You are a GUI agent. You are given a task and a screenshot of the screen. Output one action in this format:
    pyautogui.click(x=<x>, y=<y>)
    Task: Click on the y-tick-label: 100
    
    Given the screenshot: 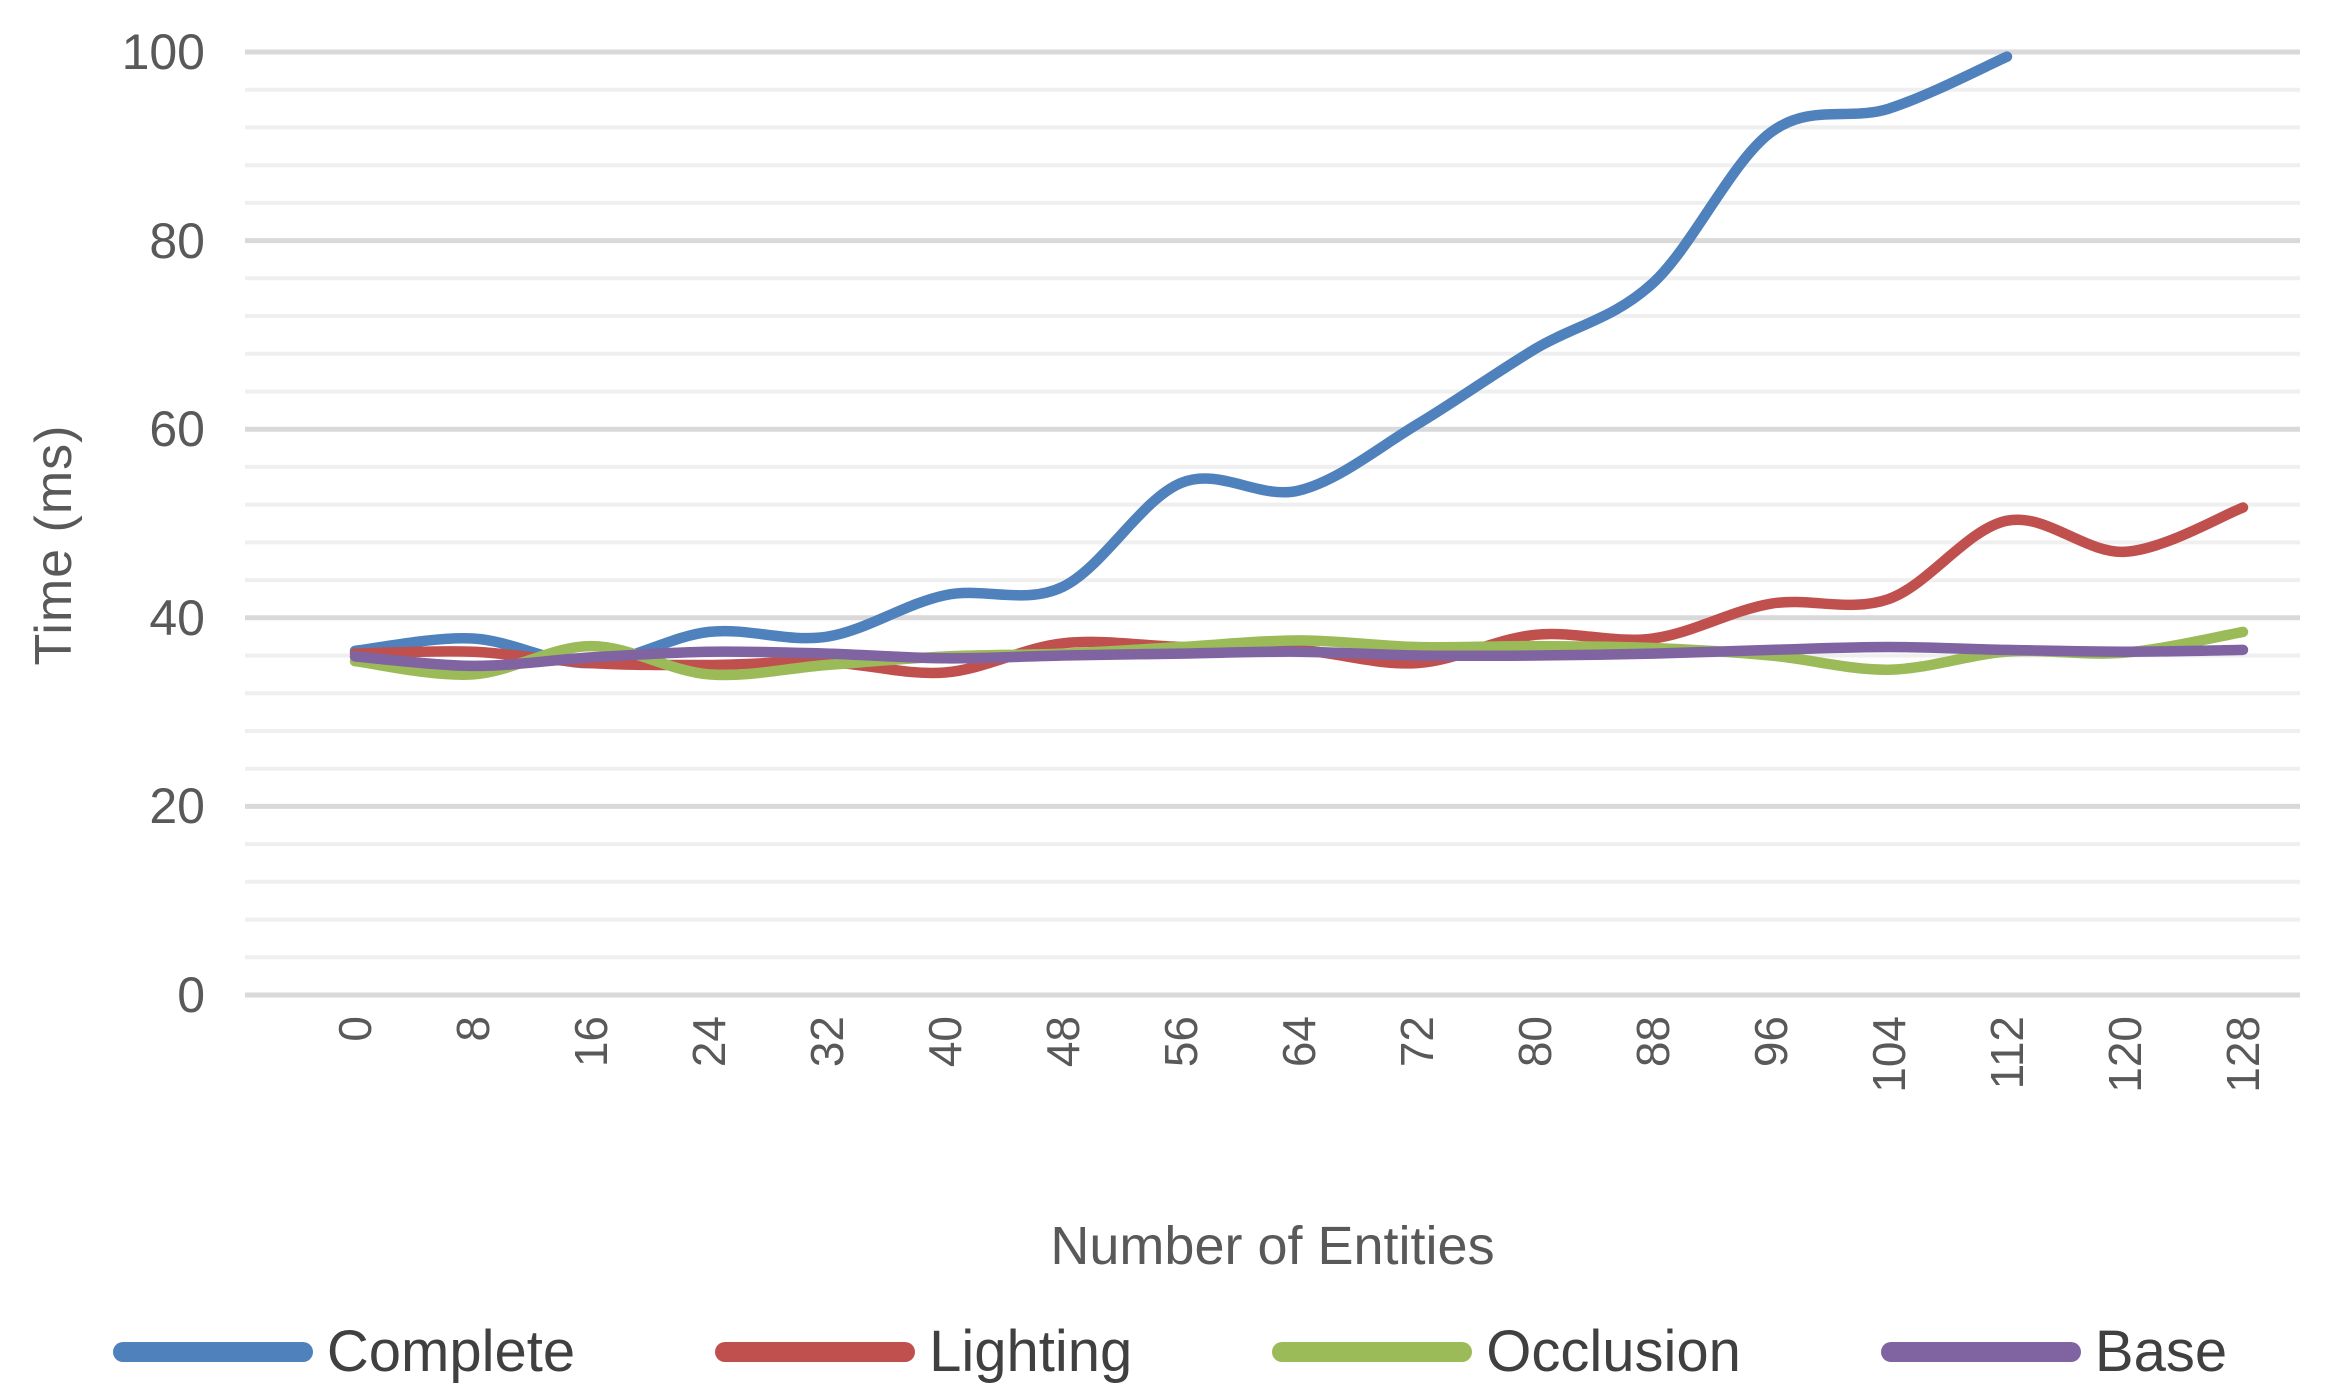 What is the action you would take?
    pyautogui.click(x=163, y=52)
    